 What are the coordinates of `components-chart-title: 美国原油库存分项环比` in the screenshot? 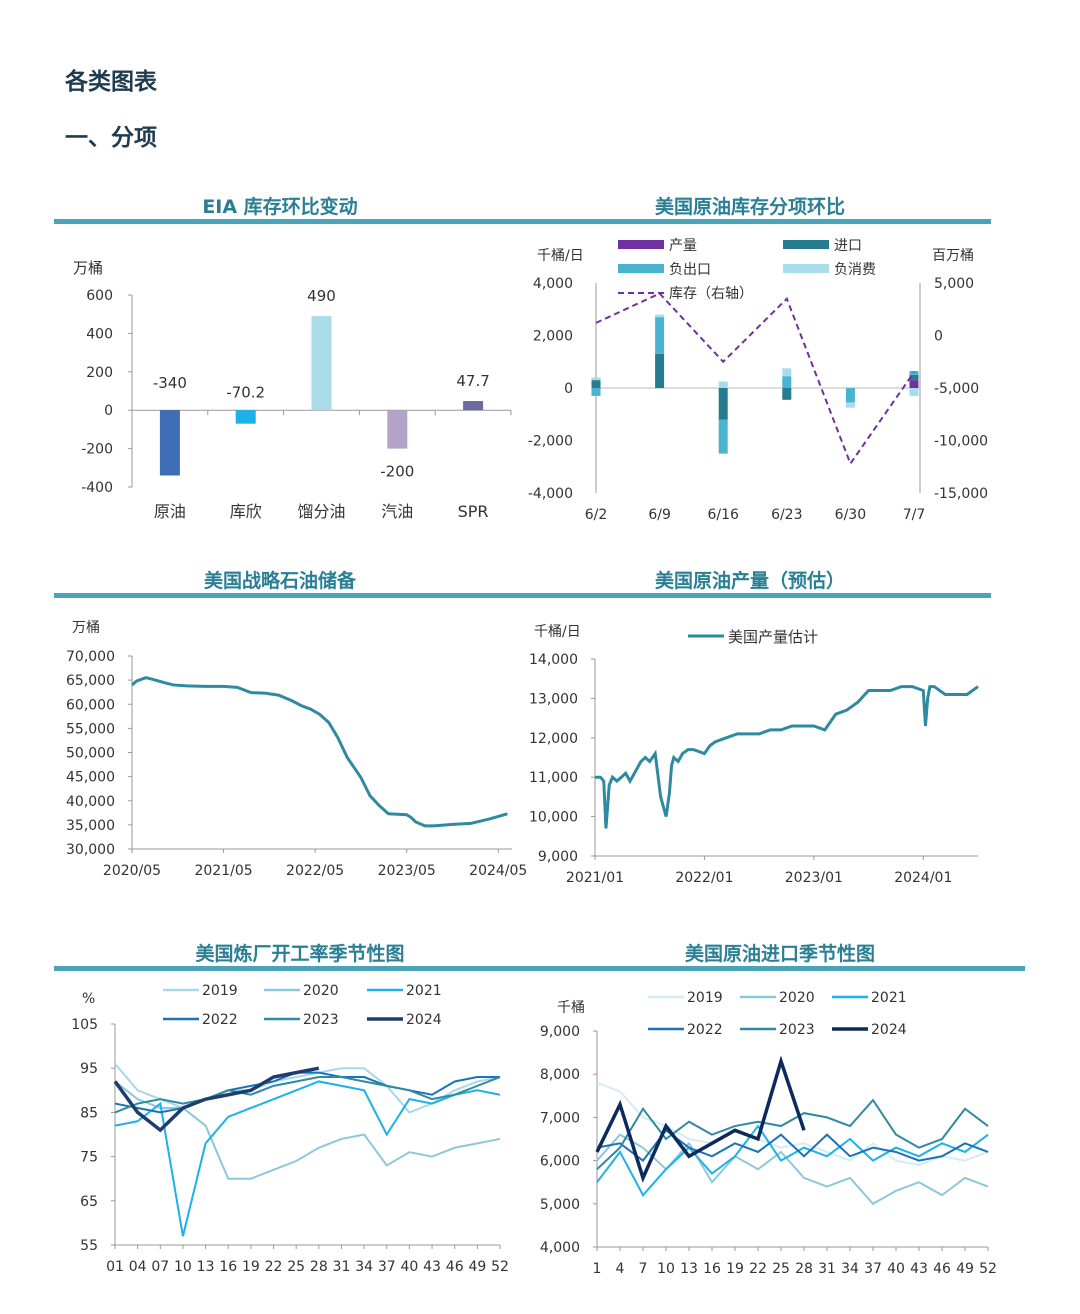 It's located at (749, 207).